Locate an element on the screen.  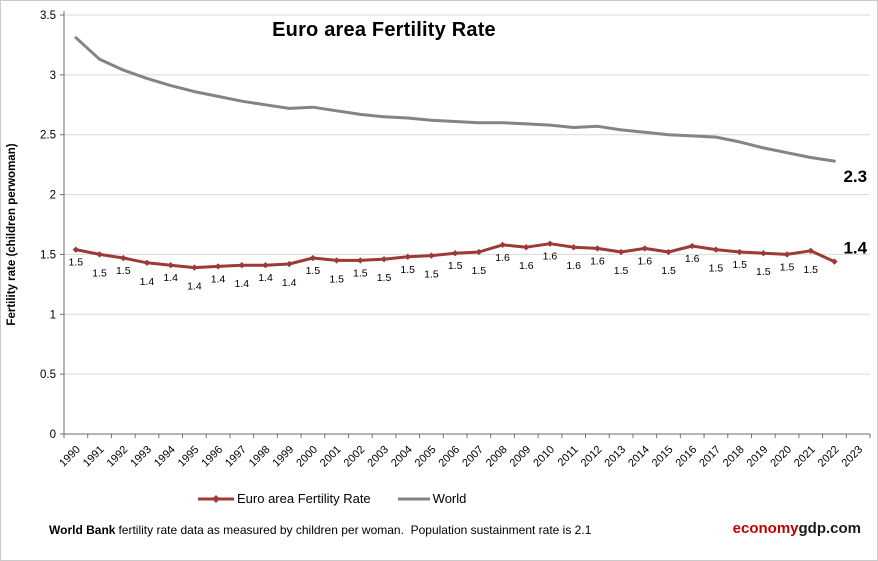
x-axis-year-label: 1995 is located at coordinates (189, 457).